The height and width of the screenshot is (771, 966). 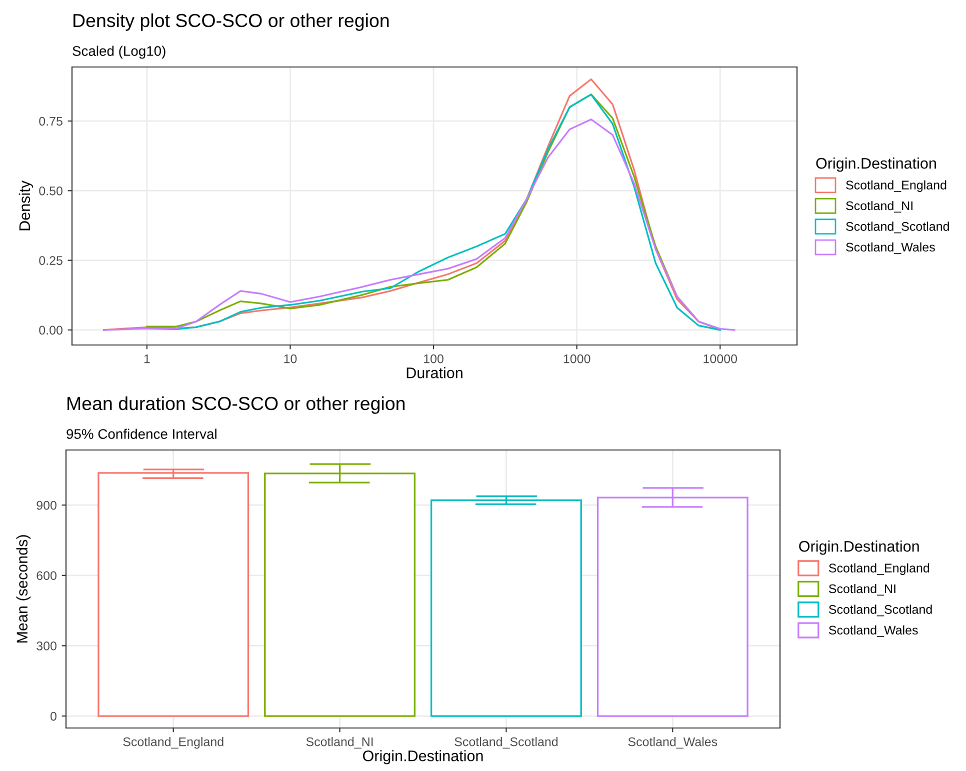 I want to click on x-axis-title: Origin.Destination, so click(x=423, y=757).